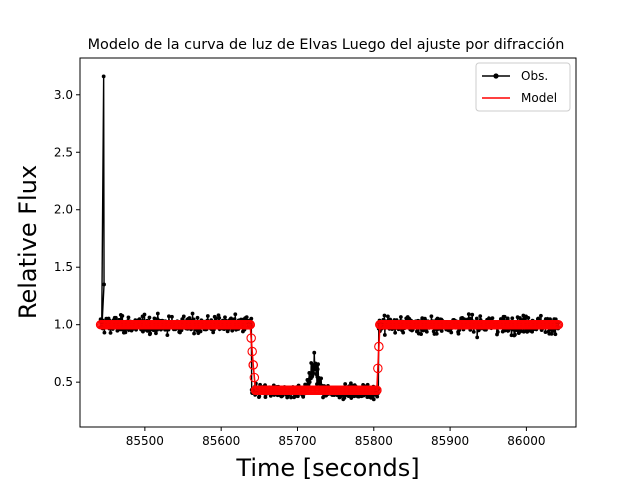  What do you see at coordinates (63, 152) in the screenshot?
I see `y-tick-label: 2.5` at bounding box center [63, 152].